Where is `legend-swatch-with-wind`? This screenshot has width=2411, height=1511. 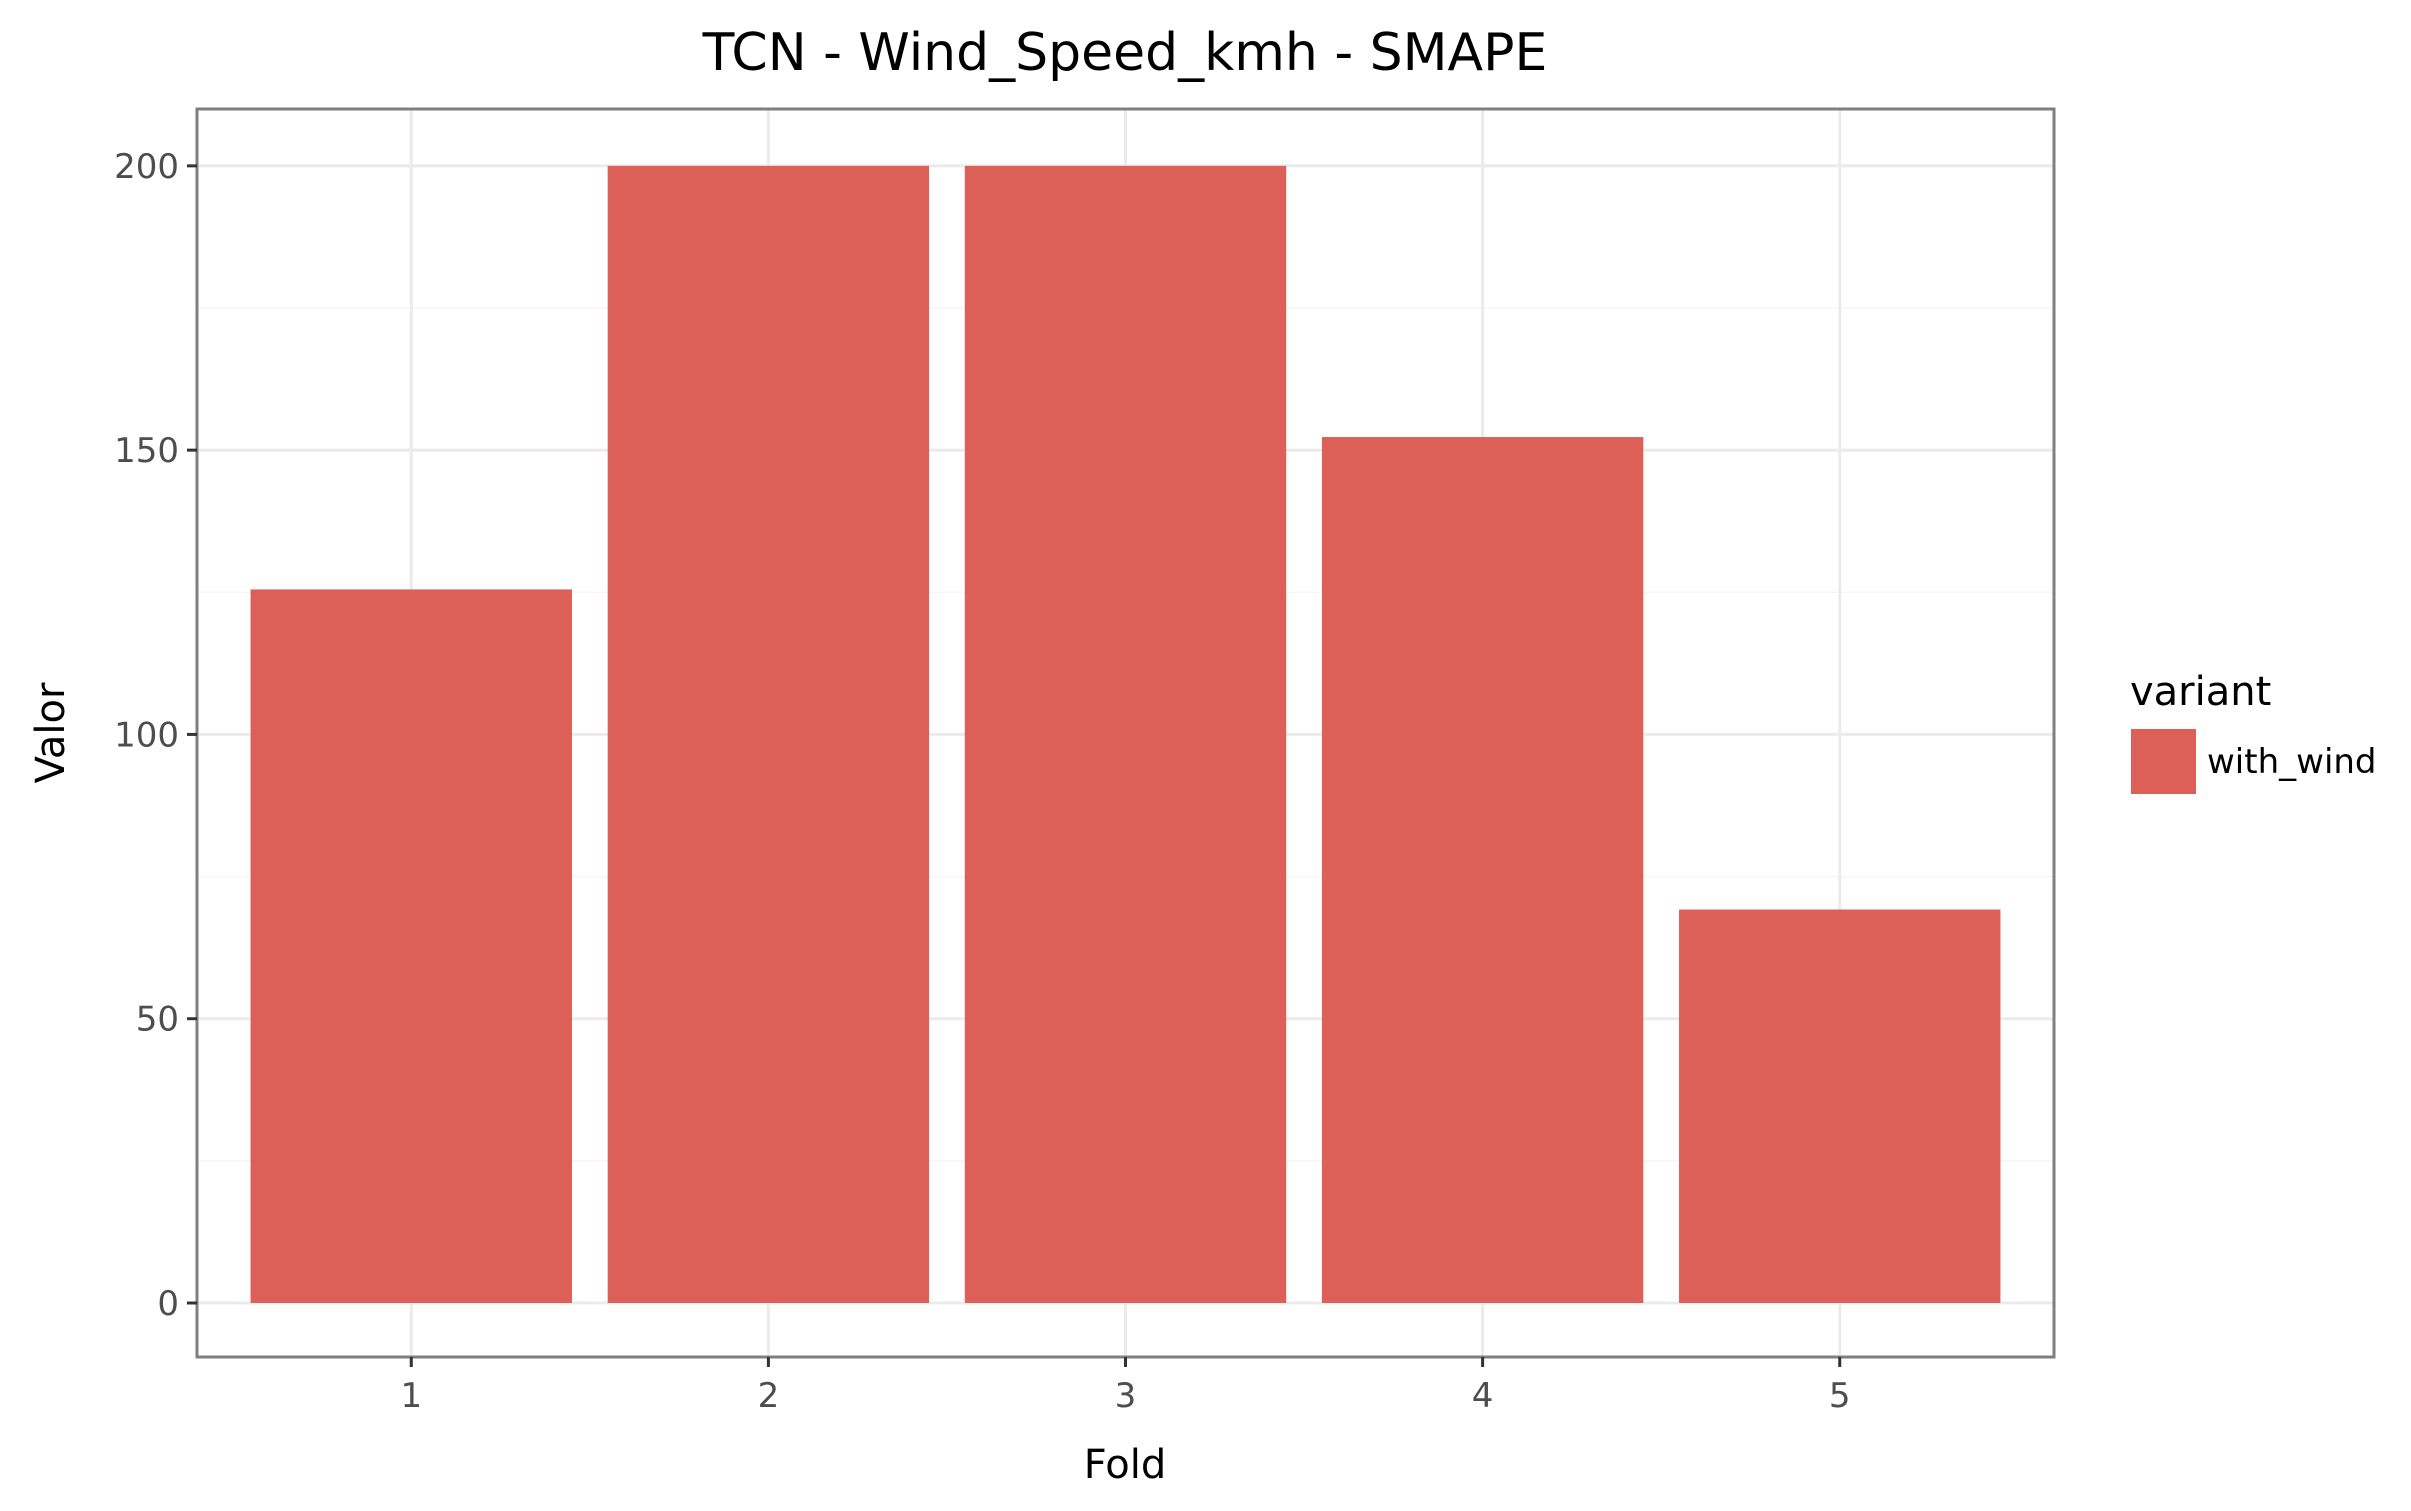 legend-swatch-with-wind is located at coordinates (2163, 761).